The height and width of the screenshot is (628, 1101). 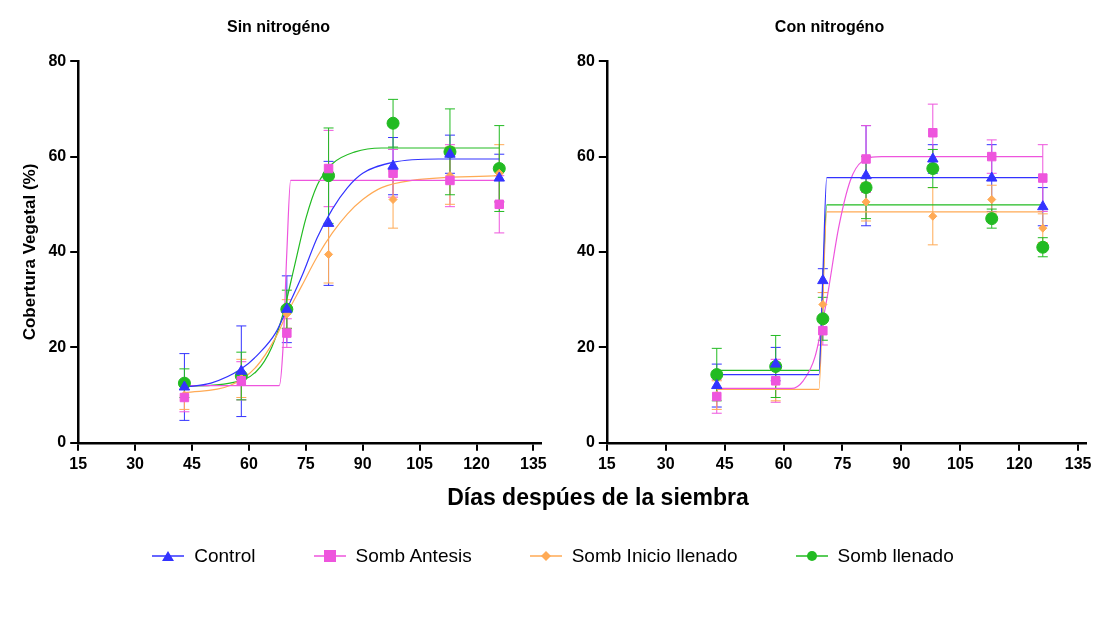 What do you see at coordinates (895, 556) in the screenshot?
I see `legend-label: Somb llenado` at bounding box center [895, 556].